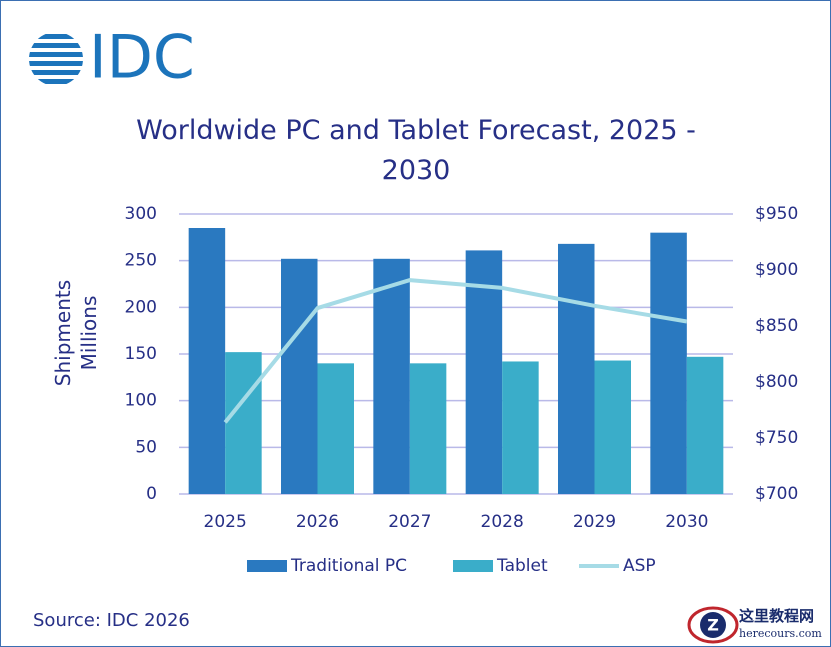 The image size is (831, 647). Describe the element at coordinates (455, 351) in the screenshot. I see `line` at that location.